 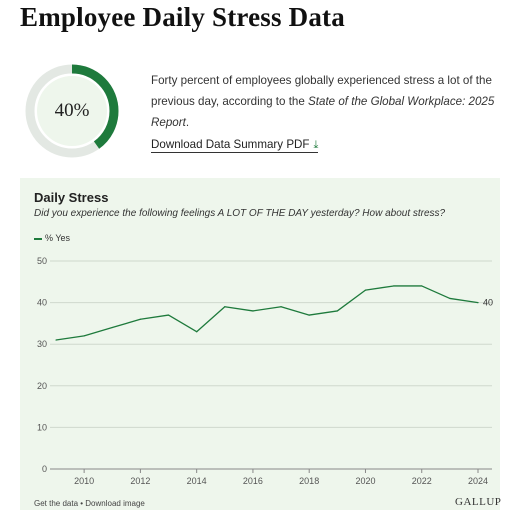 What do you see at coordinates (44, 469) in the screenshot?
I see `y-tick-label: 0` at bounding box center [44, 469].